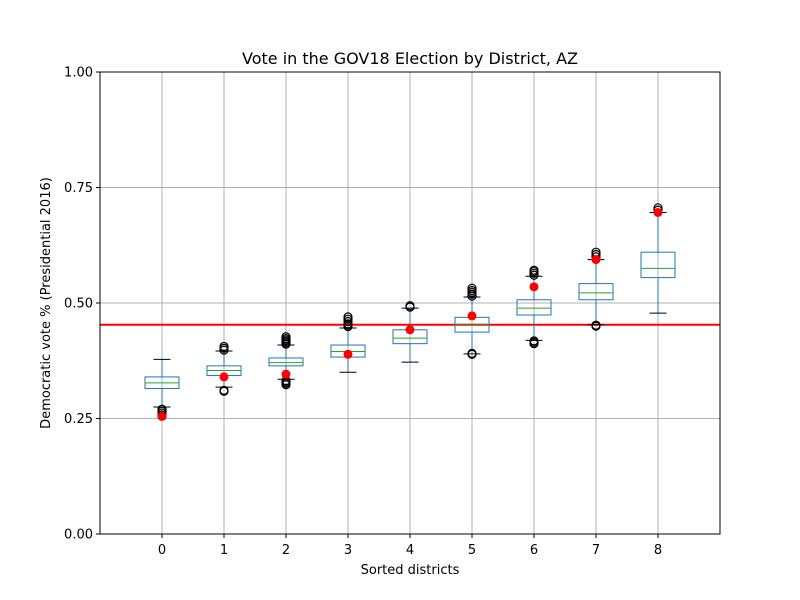 Image resolution: width=800 pixels, height=600 pixels. Describe the element at coordinates (162, 550) in the screenshot. I see `x-tick-label: 0` at that location.